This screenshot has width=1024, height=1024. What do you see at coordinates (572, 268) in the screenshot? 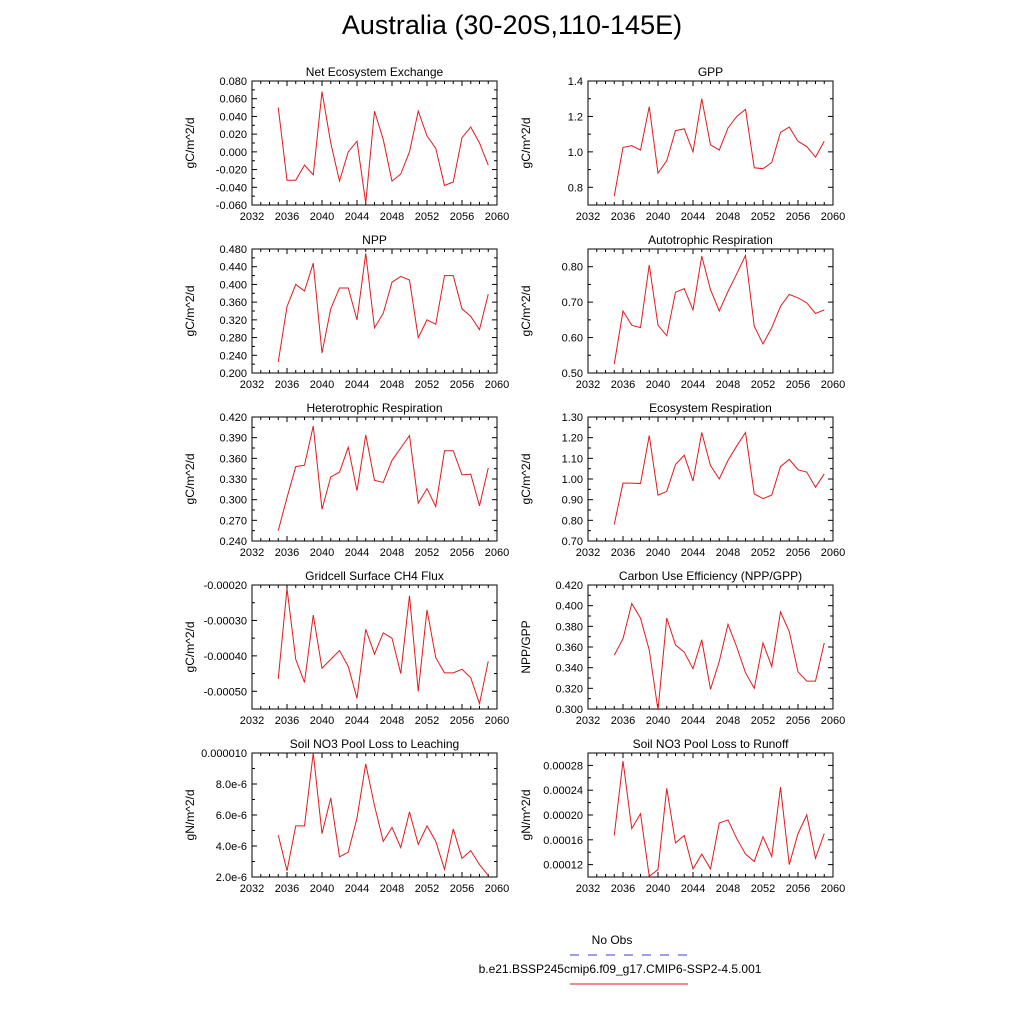
I see `y-tick-label: 0.80` at bounding box center [572, 268].